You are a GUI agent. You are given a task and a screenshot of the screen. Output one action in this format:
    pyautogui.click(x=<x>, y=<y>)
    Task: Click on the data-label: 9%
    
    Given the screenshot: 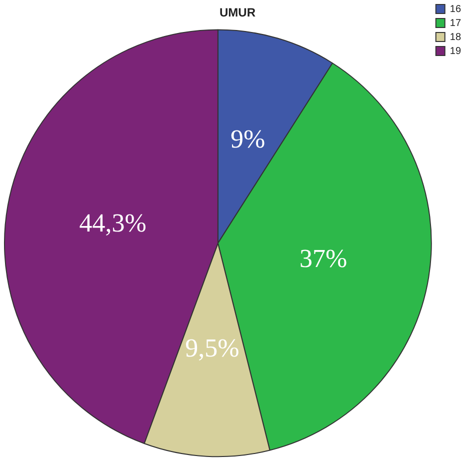 What is the action you would take?
    pyautogui.click(x=248, y=139)
    